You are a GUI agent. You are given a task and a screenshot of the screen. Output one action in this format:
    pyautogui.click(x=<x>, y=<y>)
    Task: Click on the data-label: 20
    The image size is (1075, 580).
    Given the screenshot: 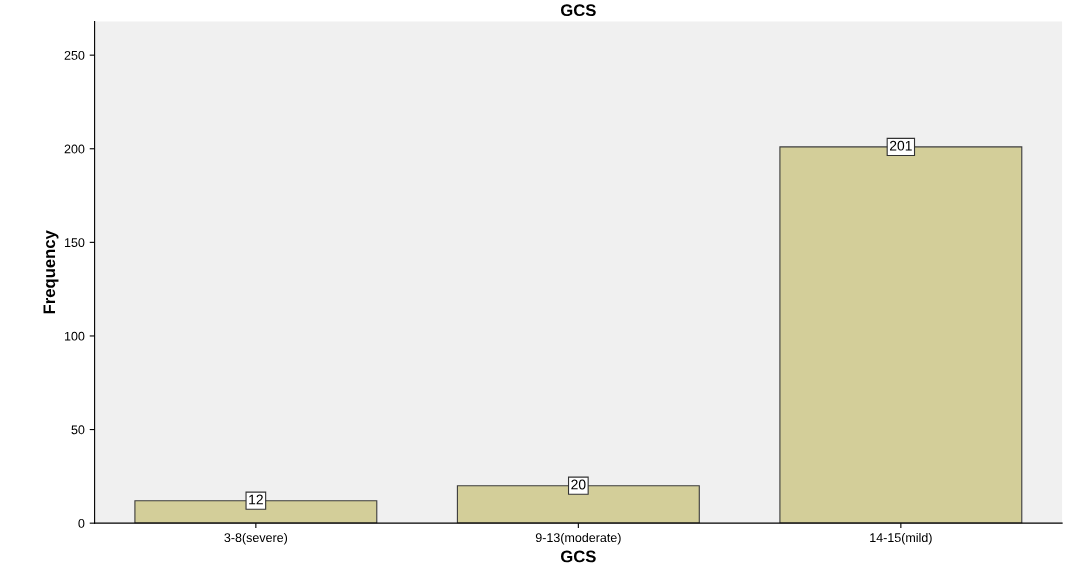 What is the action you would take?
    pyautogui.click(x=578, y=484)
    